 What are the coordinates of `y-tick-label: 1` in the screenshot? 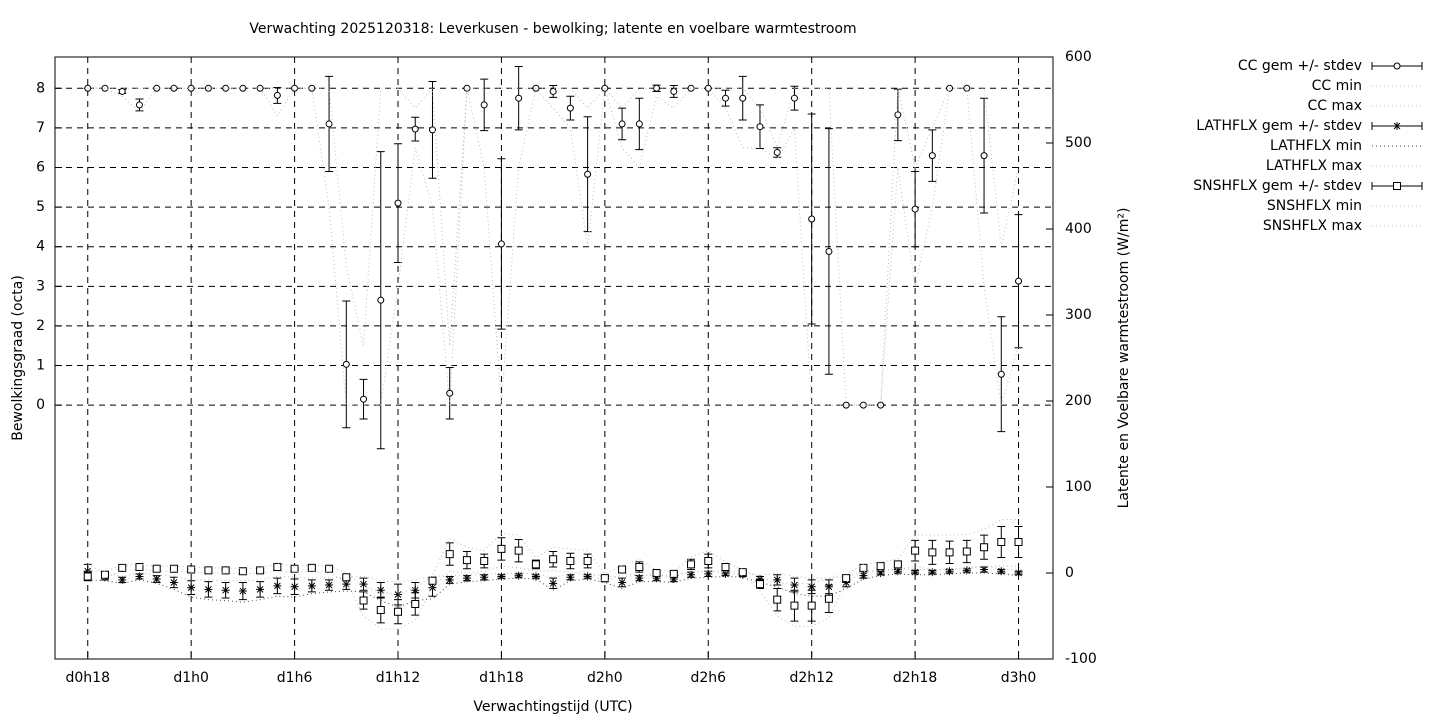 It's located at (40, 366).